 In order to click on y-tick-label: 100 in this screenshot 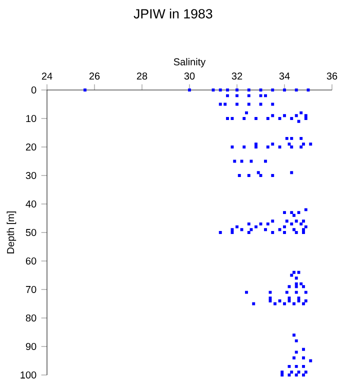, I will do `click(28, 375)`.